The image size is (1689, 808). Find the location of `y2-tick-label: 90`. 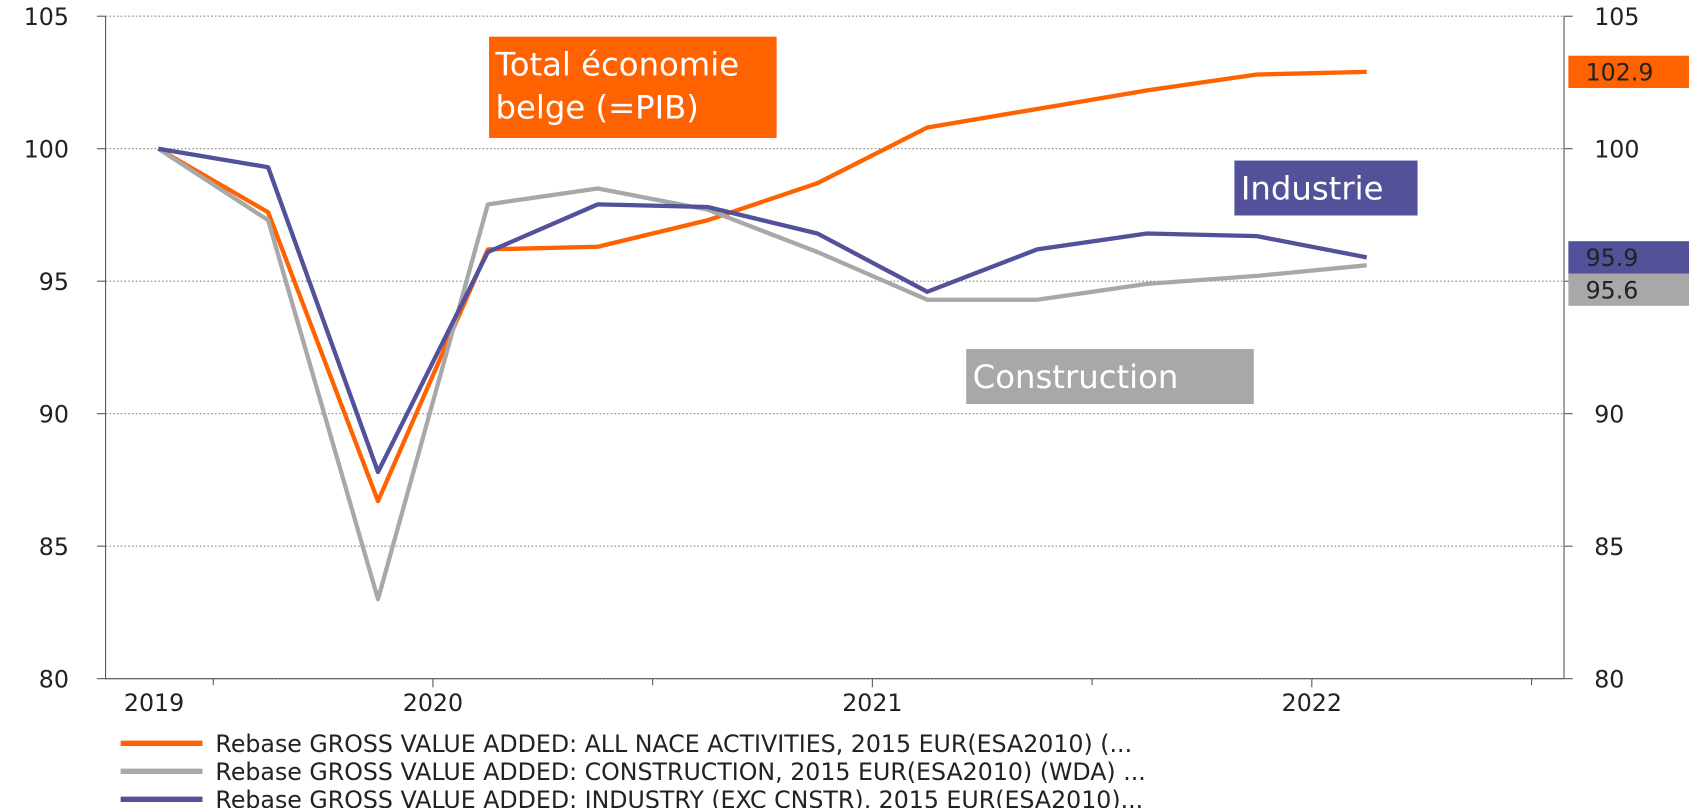

y2-tick-label: 90 is located at coordinates (1609, 414).